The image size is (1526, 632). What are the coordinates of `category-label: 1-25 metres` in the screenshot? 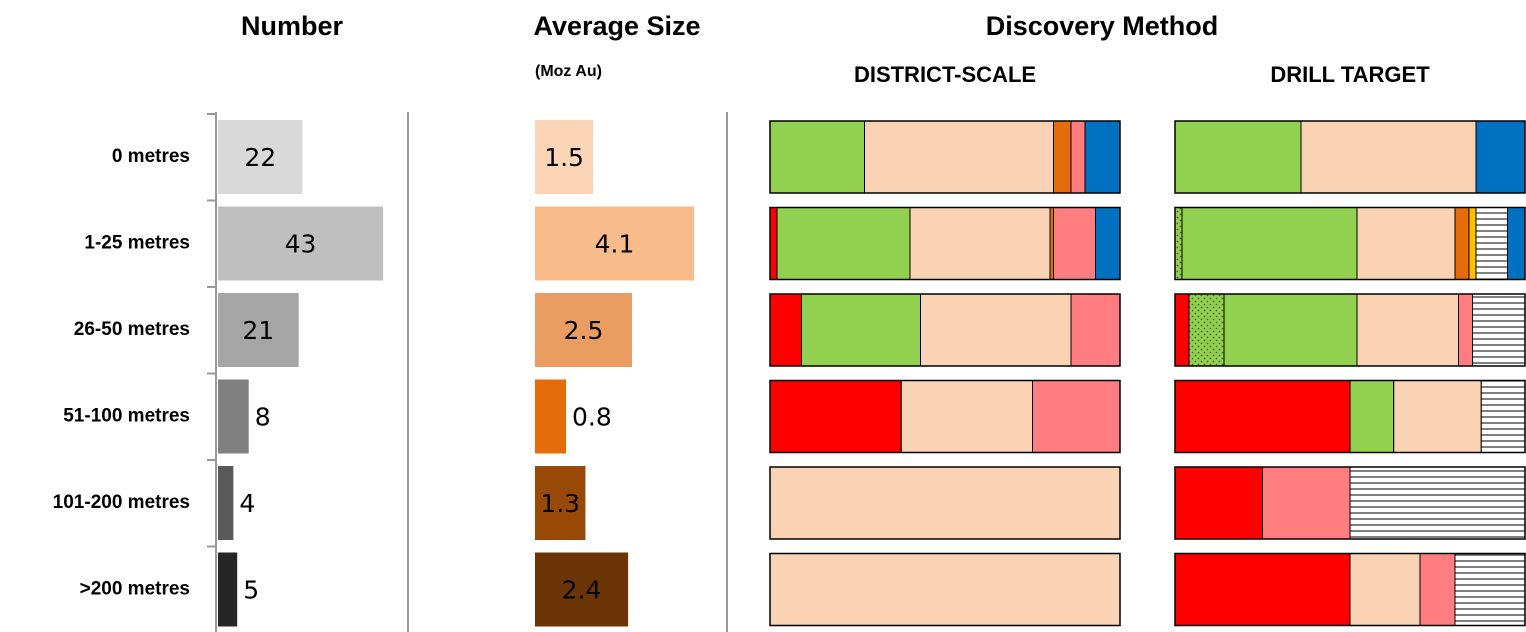 It's located at (137, 243).